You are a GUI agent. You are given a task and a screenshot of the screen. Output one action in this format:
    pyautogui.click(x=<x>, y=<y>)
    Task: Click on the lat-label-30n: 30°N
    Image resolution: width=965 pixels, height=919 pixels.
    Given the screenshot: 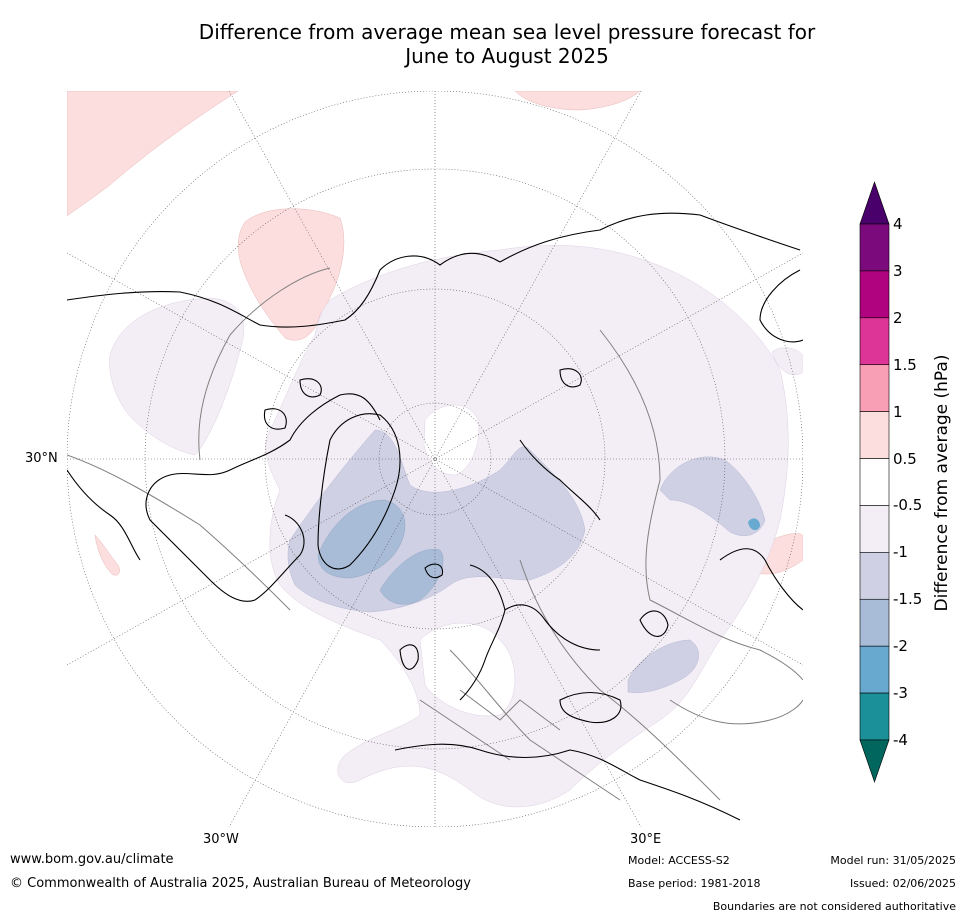 What is the action you would take?
    pyautogui.click(x=41, y=458)
    